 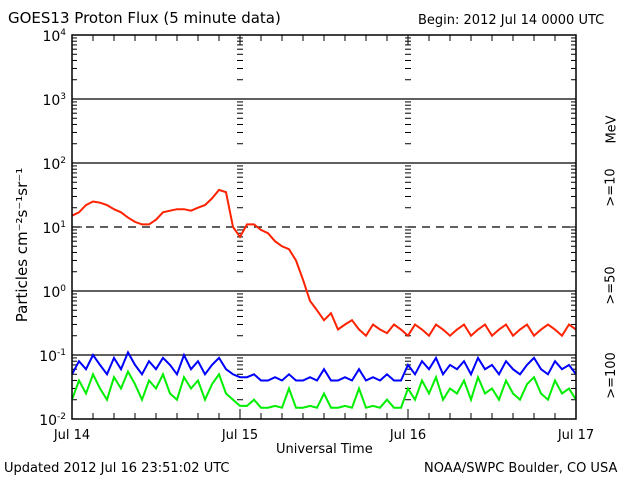 I want to click on y-tick-label: 10-2, so click(x=52, y=420).